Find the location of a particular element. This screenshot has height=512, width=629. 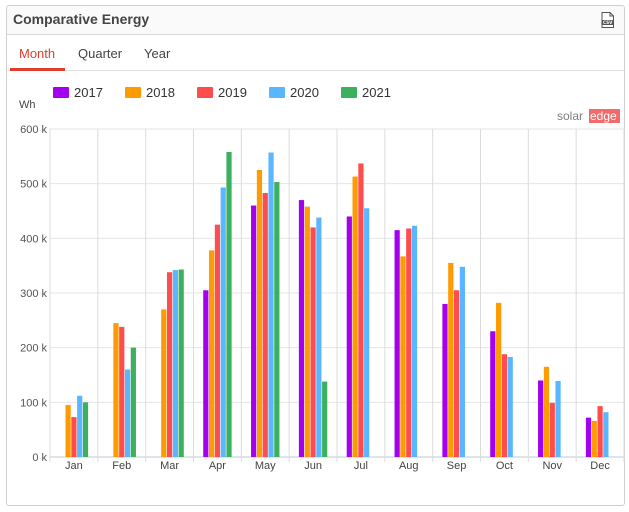

bar-2020-mar is located at coordinates (175, 363).